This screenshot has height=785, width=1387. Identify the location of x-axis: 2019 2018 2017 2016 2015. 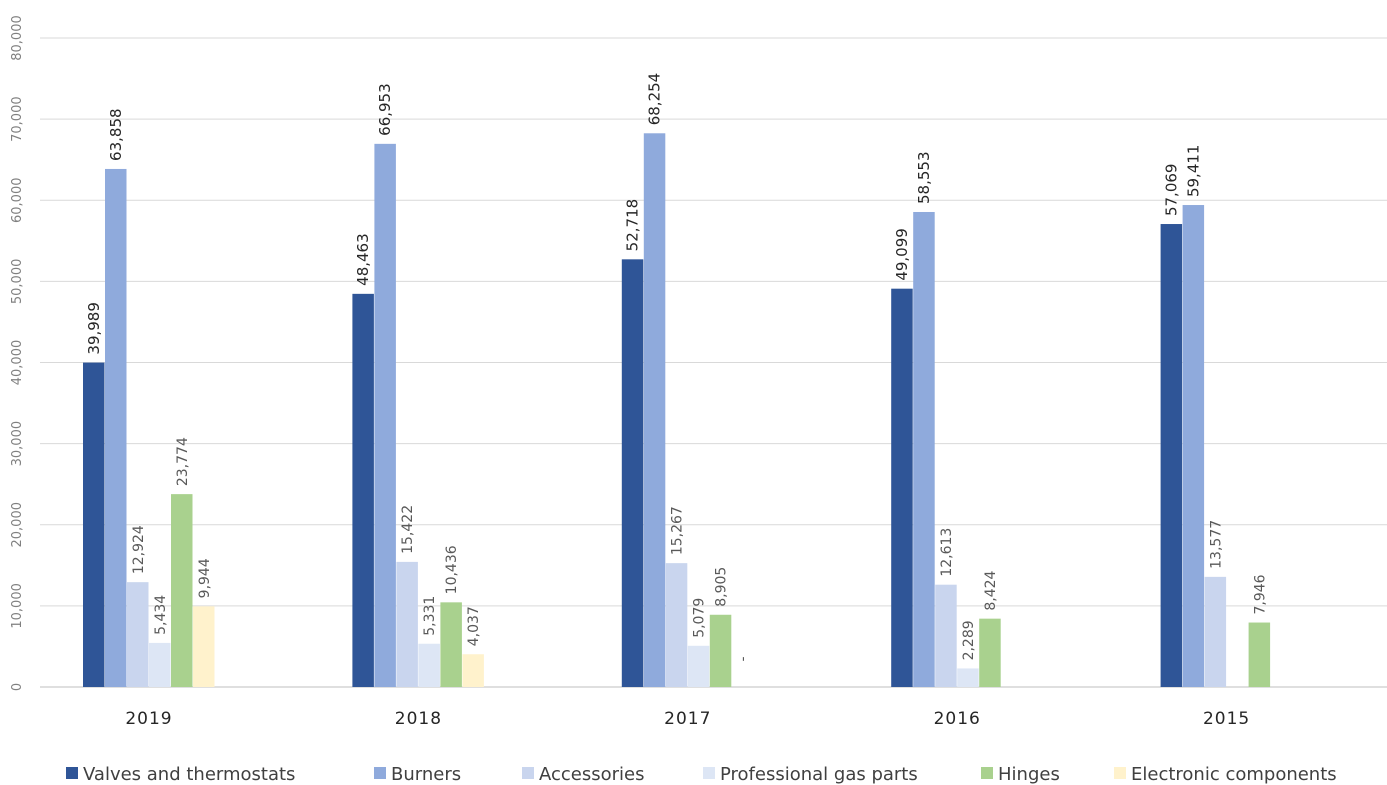
(687, 719).